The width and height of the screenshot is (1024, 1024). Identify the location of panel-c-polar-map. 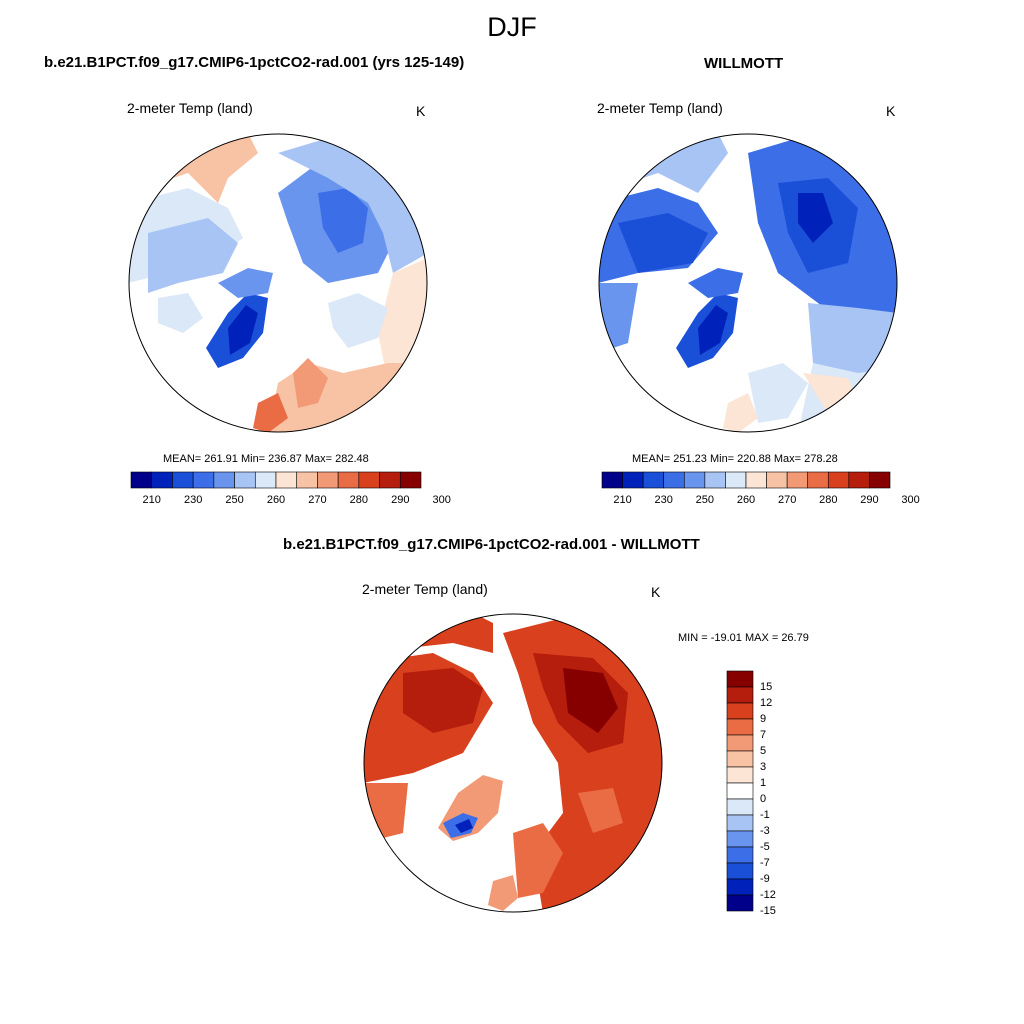
(513, 763).